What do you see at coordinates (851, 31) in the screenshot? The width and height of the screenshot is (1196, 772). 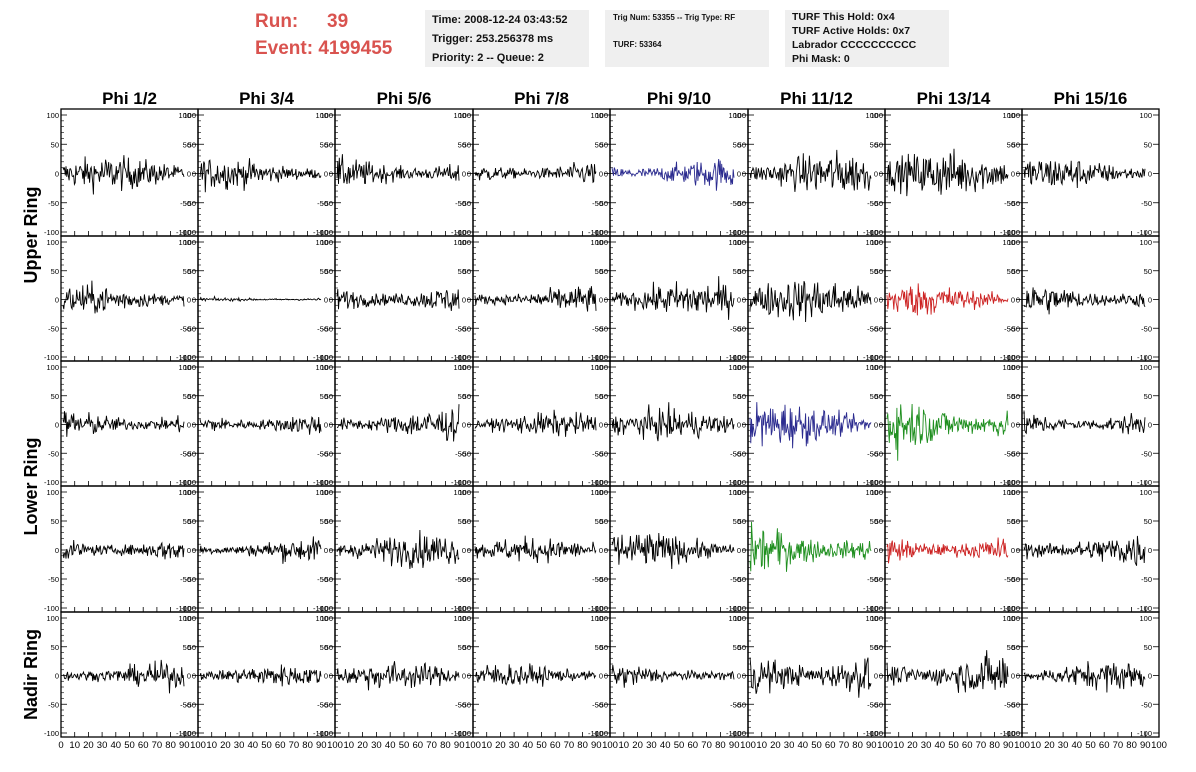 I see `turf-active-holds-text: TURF Active Holds: 0x7` at bounding box center [851, 31].